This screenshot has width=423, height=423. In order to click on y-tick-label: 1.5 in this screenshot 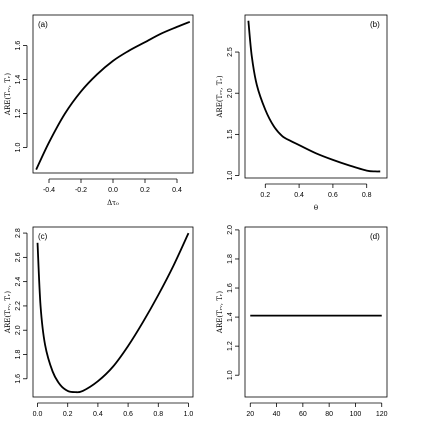, I will do `click(230, 134)`.